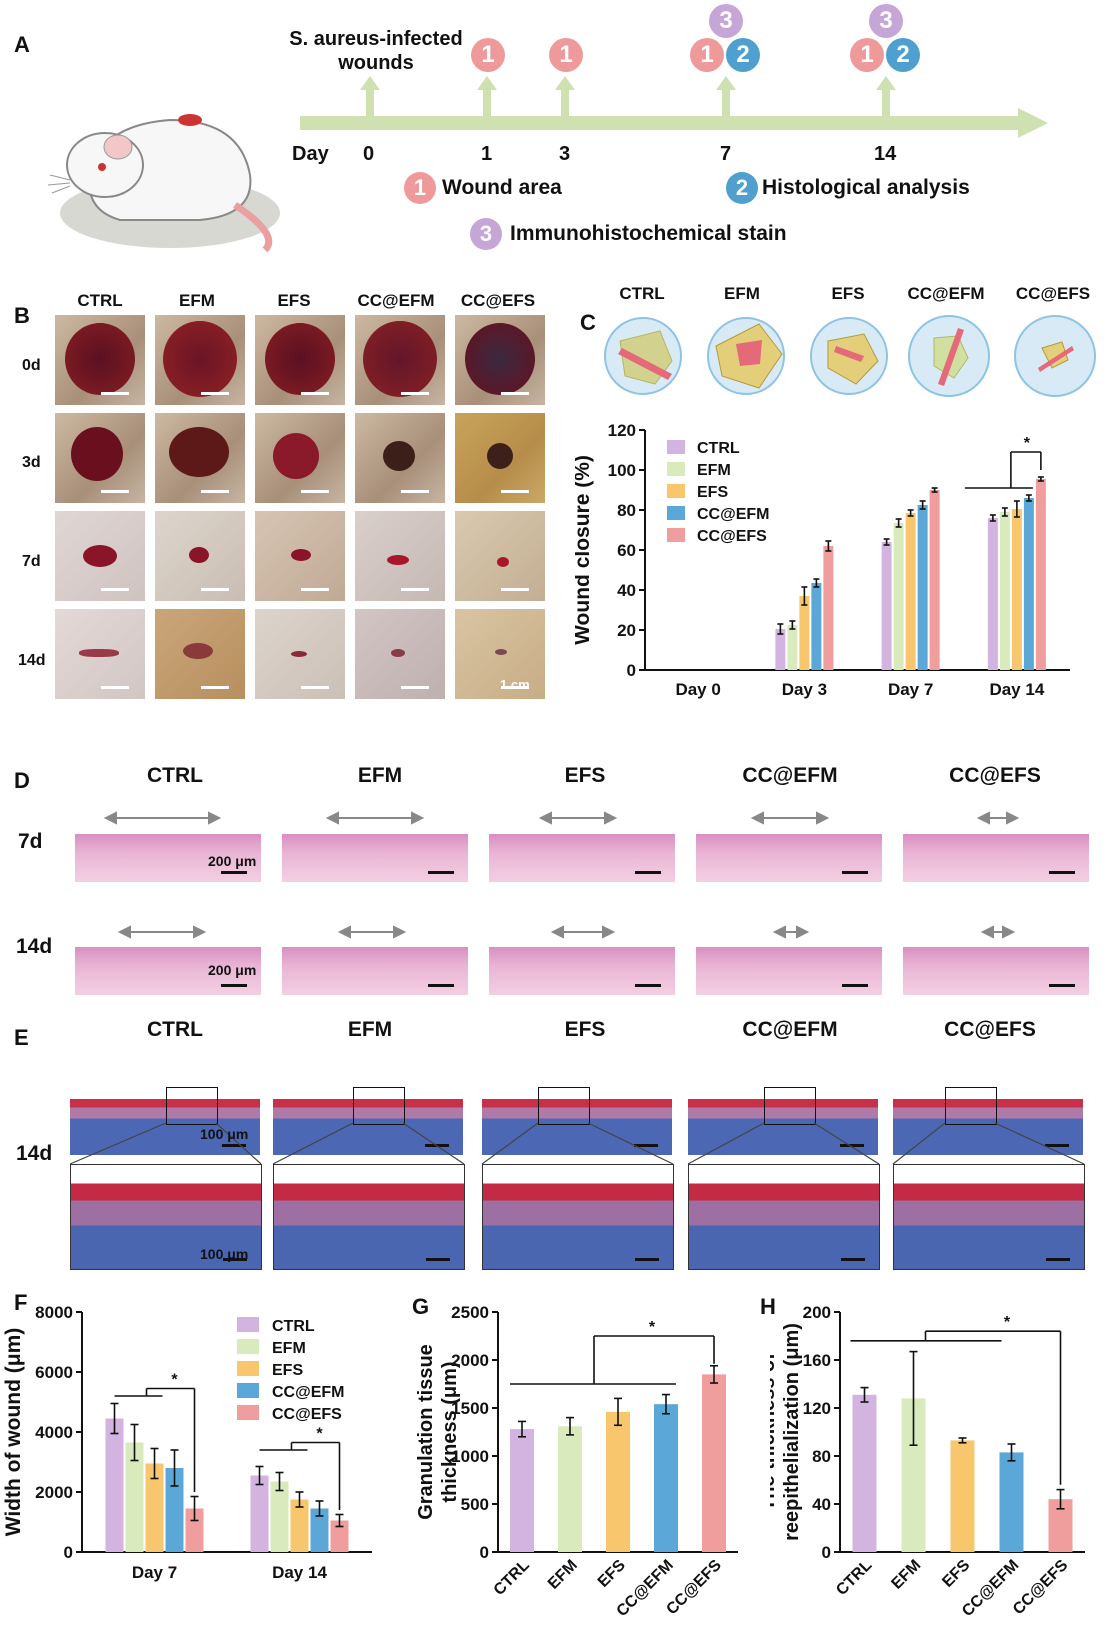 The width and height of the screenshot is (1105, 1650). What do you see at coordinates (500, 654) in the screenshot?
I see `wound-photo-cc-efs-14d` at bounding box center [500, 654].